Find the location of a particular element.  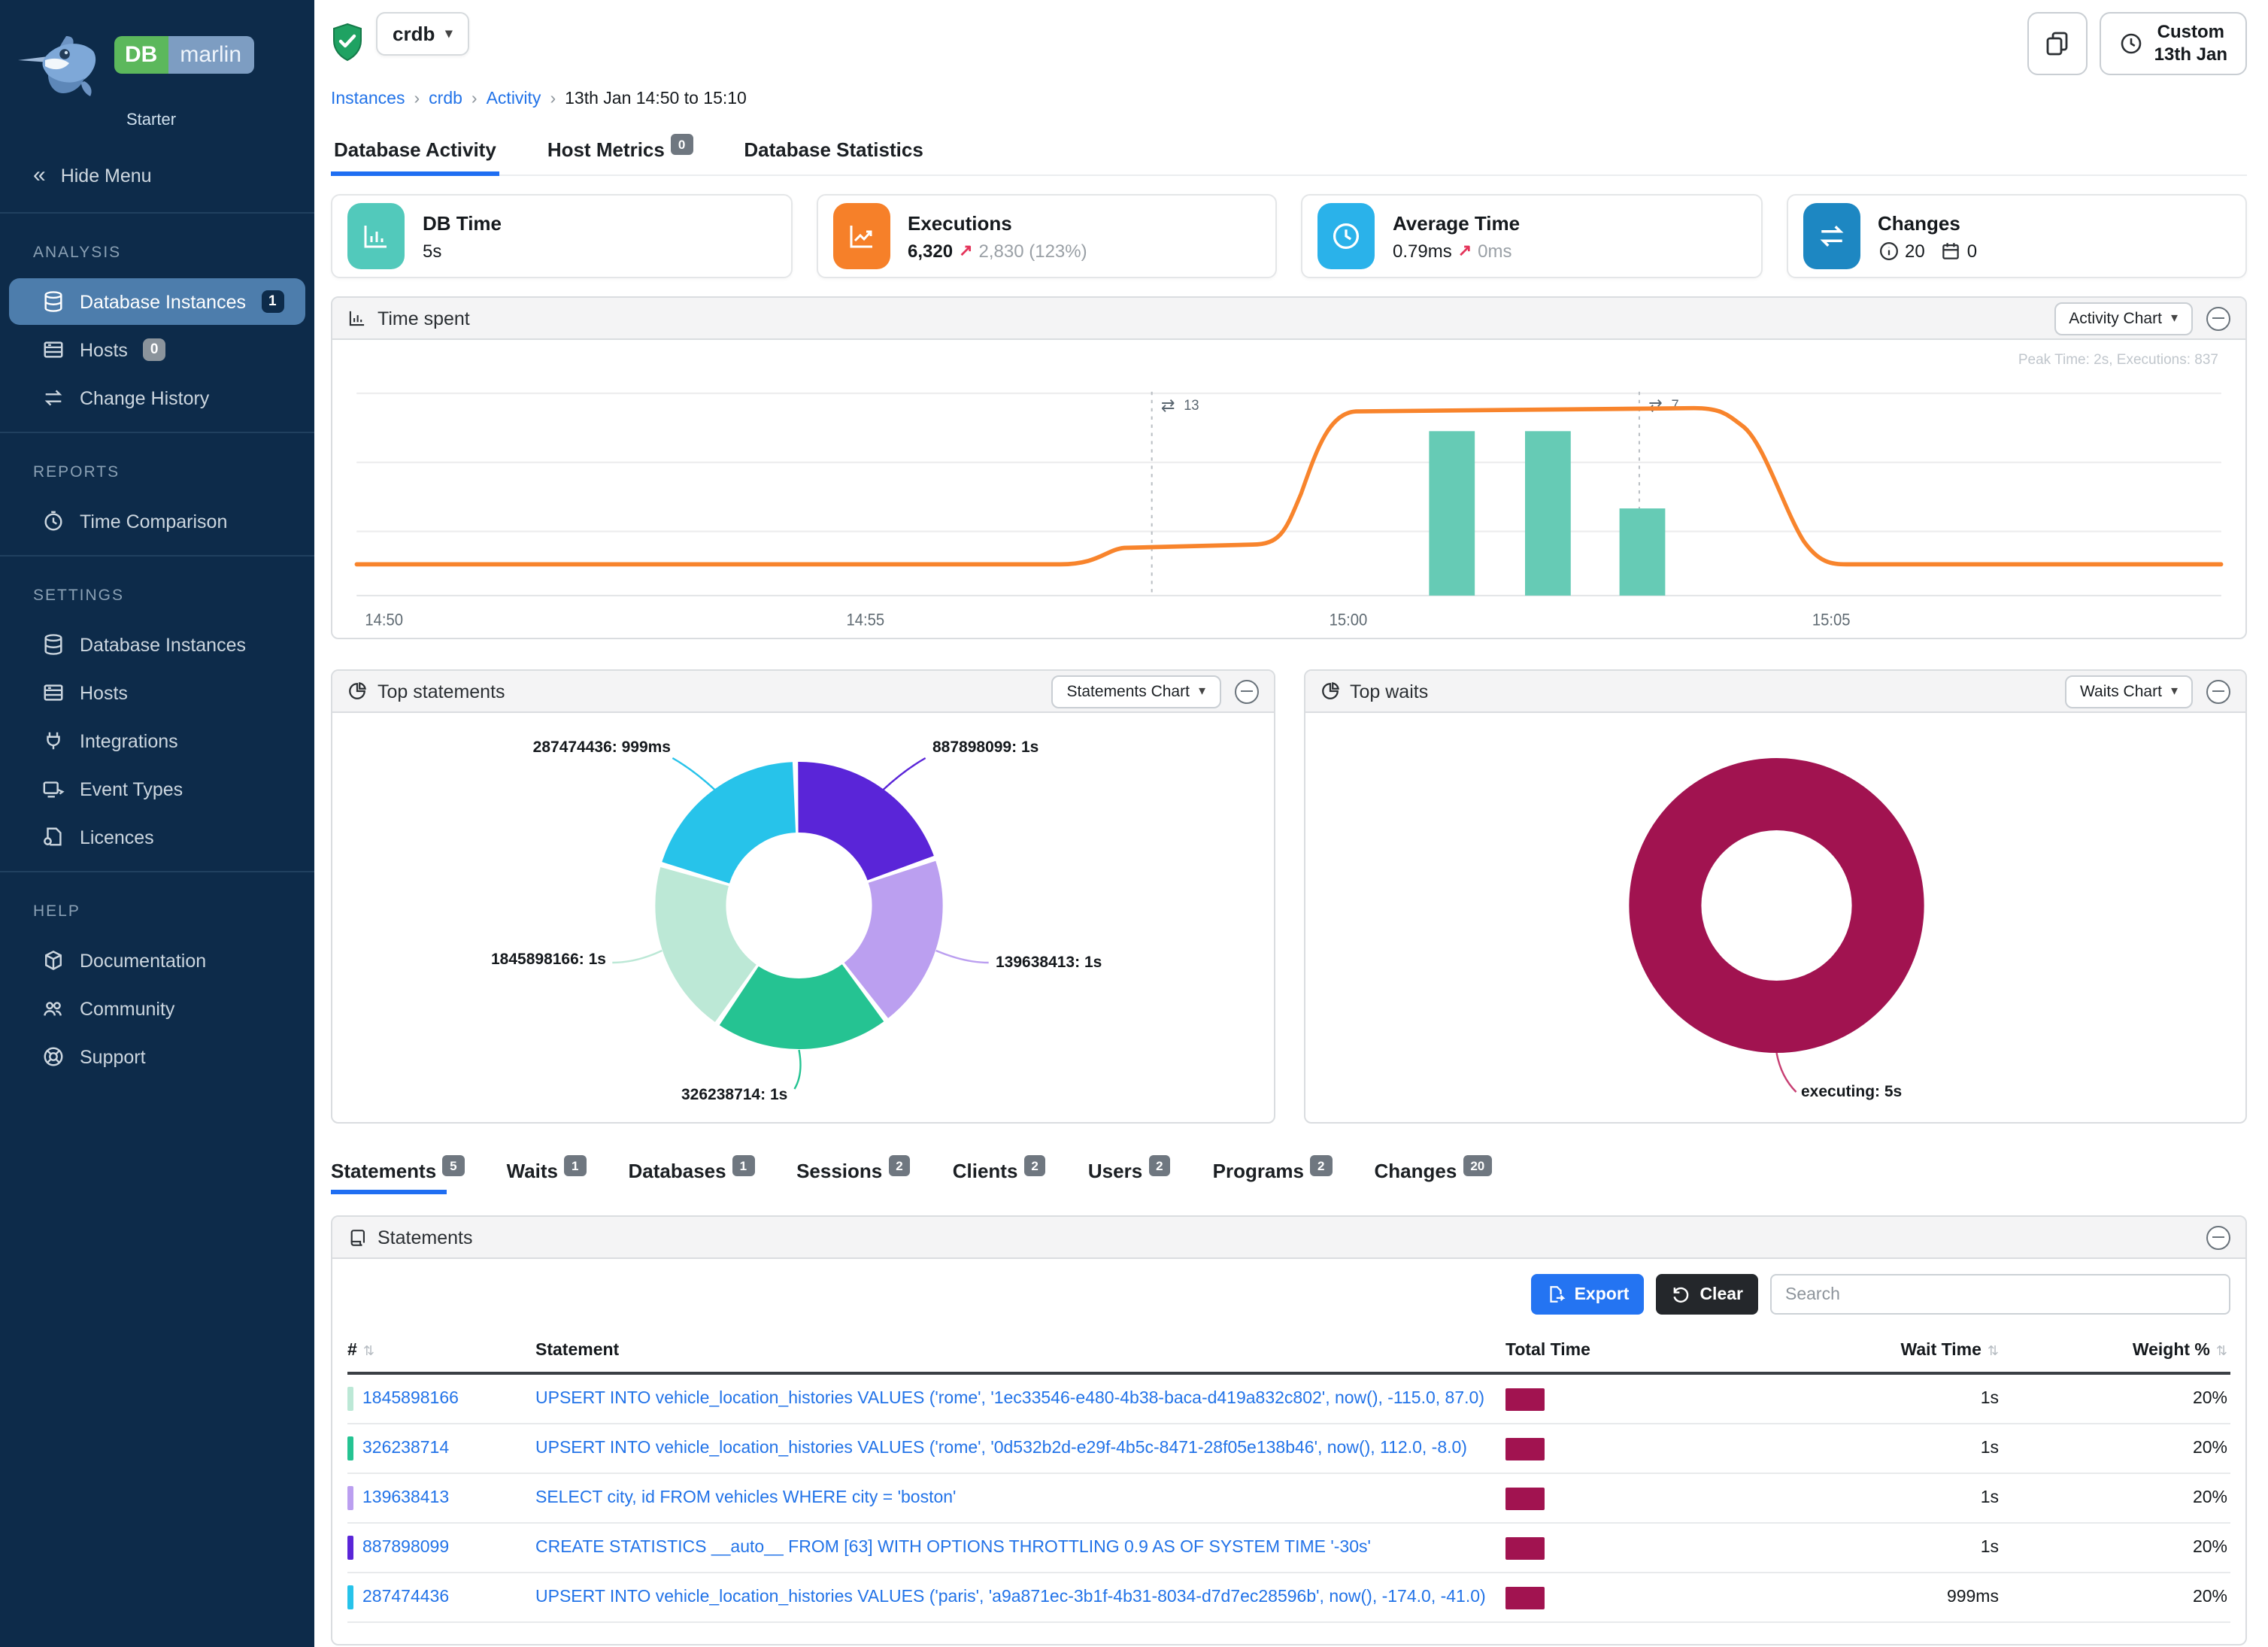

tab-database-activity: Database Activity is located at coordinates (415, 152).